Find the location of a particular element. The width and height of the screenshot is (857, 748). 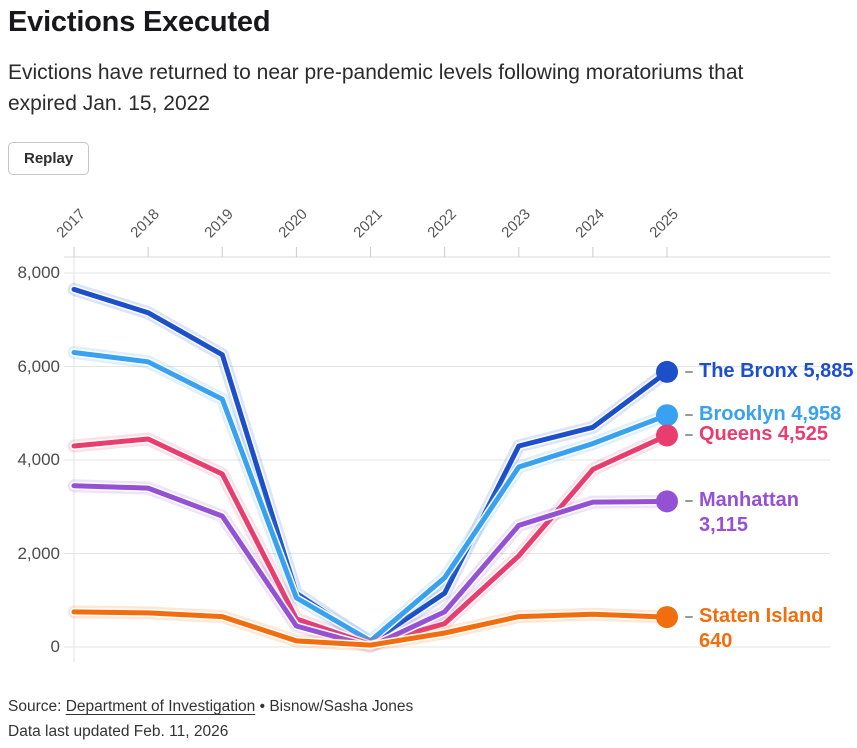

series-label-line: Staten Island is located at coordinates (761, 616).